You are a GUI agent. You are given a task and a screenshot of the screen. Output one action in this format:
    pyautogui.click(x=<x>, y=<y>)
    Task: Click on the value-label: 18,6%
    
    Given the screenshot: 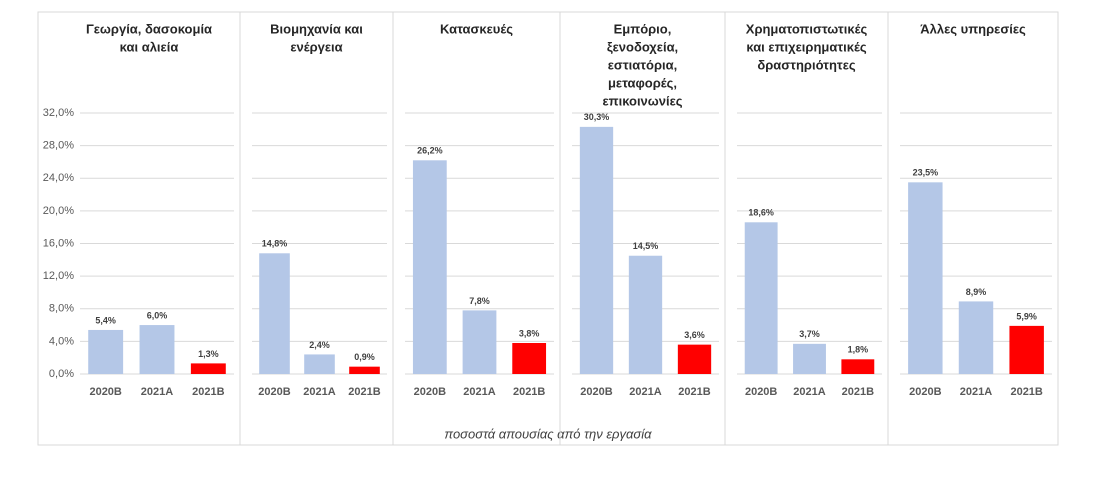 What is the action you would take?
    pyautogui.click(x=761, y=213)
    